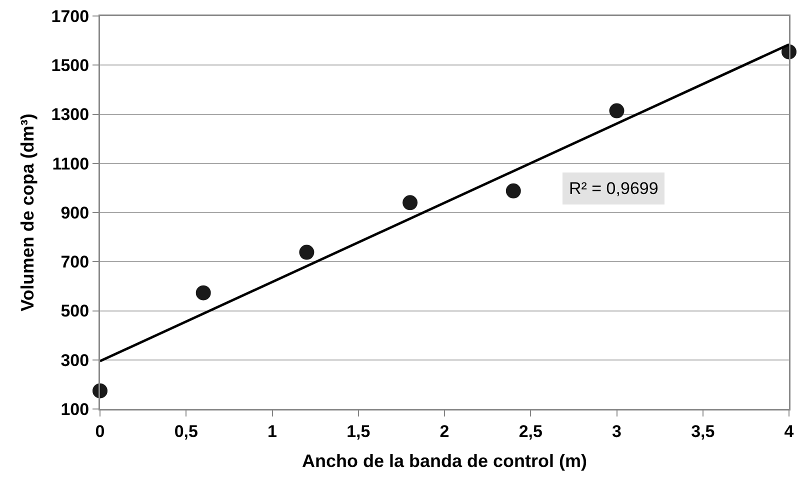 The width and height of the screenshot is (801, 489). Describe the element at coordinates (530, 431) in the screenshot. I see `x-tick-label: 2,5` at that location.